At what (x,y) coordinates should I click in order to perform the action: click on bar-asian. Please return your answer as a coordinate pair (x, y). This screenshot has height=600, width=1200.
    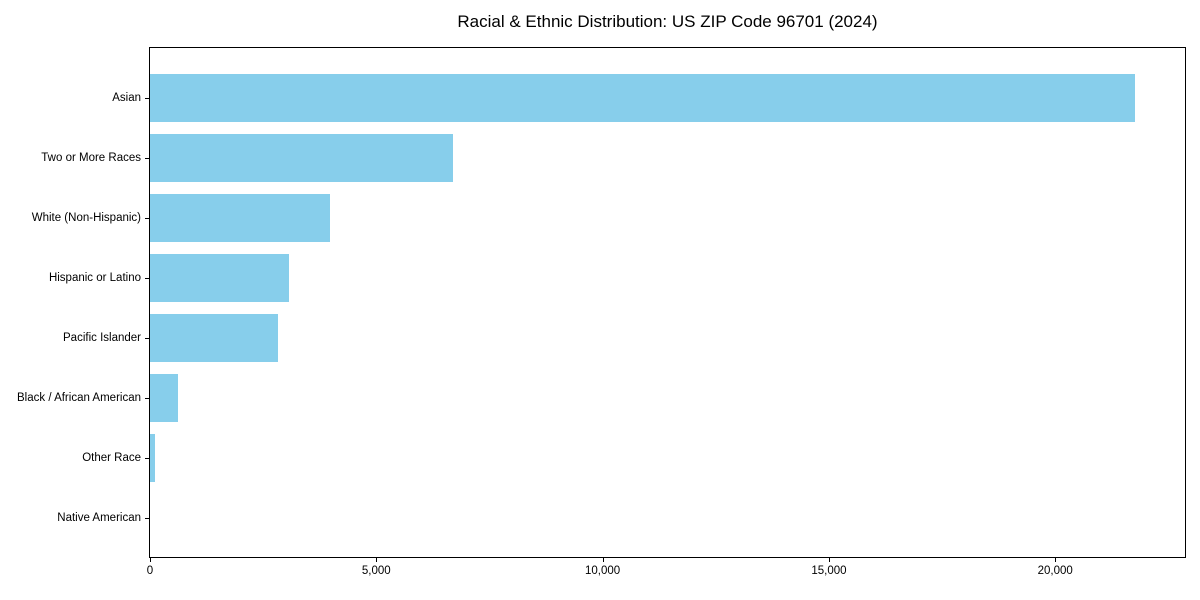
    Looking at the image, I should click on (643, 98).